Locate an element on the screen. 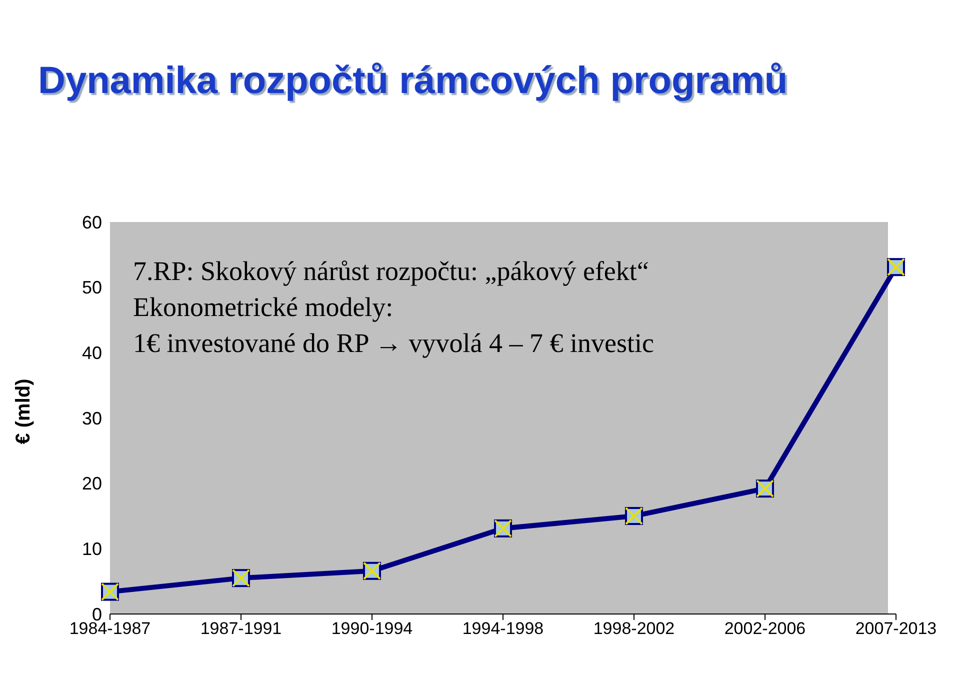 This screenshot has height=697, width=960. y-tick-label: 50 is located at coordinates (92, 288).